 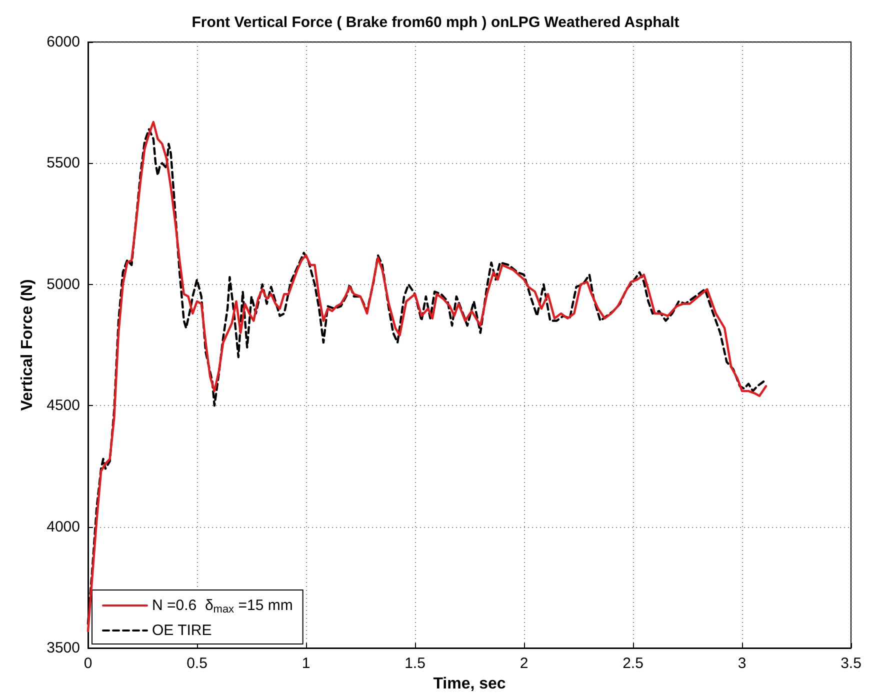 I want to click on x-tick-label: 1.5, so click(x=415, y=663).